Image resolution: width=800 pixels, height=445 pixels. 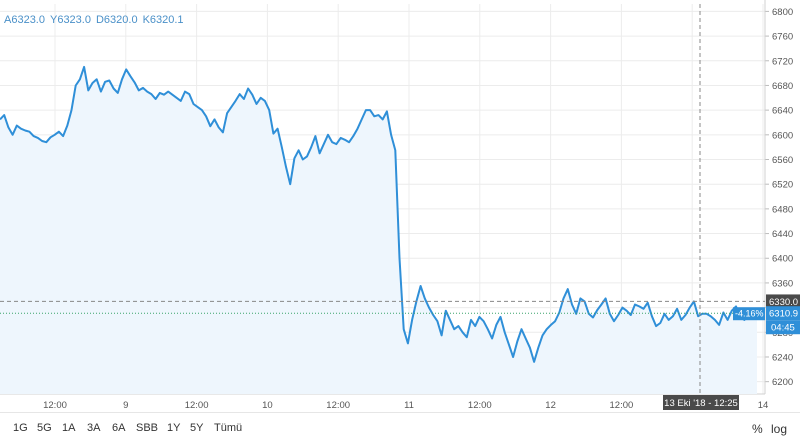 What do you see at coordinates (400, 428) in the screenshot?
I see `range-toolbar: 1G 5G 1A 3A 6A SBB 1Y 5Y Tümü % log` at bounding box center [400, 428].